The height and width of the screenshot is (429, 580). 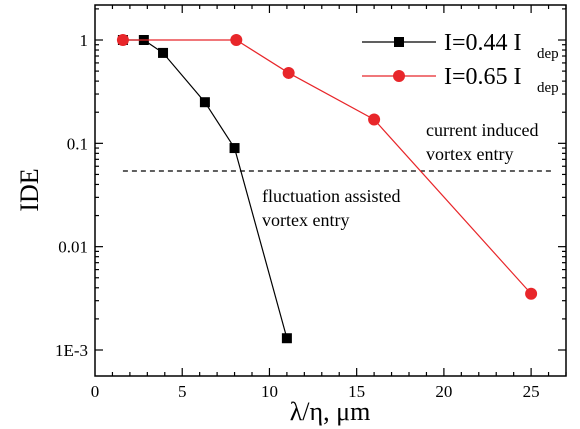 I want to click on annotation-2-line: fluctuation assisted, so click(x=331, y=196).